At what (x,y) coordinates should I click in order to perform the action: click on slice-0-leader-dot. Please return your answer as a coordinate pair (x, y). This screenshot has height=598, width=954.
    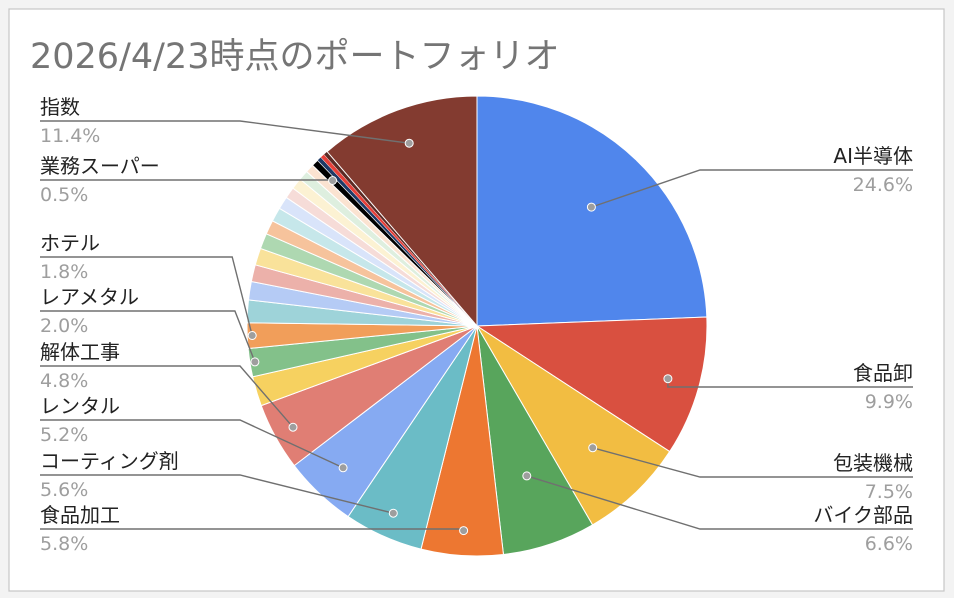
    Looking at the image, I should click on (591, 207).